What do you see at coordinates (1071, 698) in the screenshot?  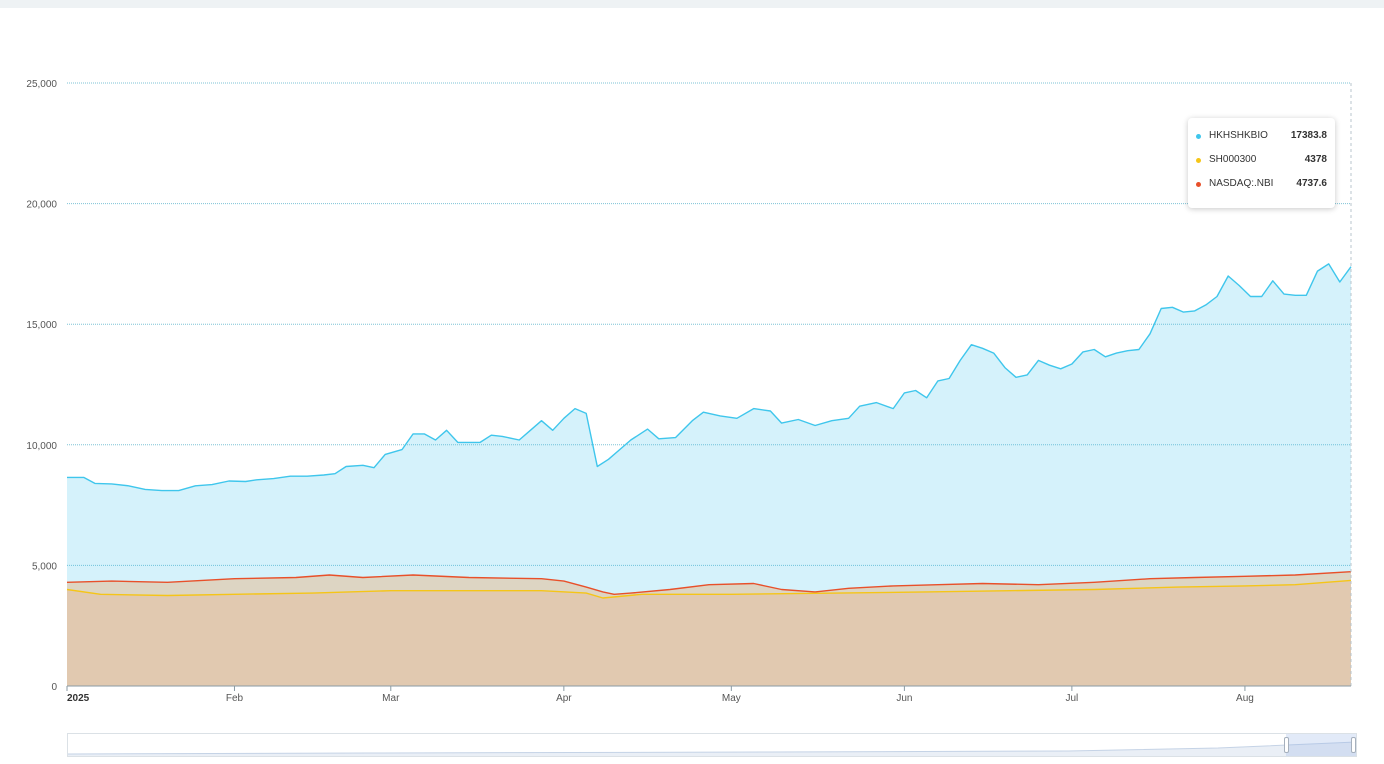 I see `x-tick-label: Jul` at bounding box center [1071, 698].